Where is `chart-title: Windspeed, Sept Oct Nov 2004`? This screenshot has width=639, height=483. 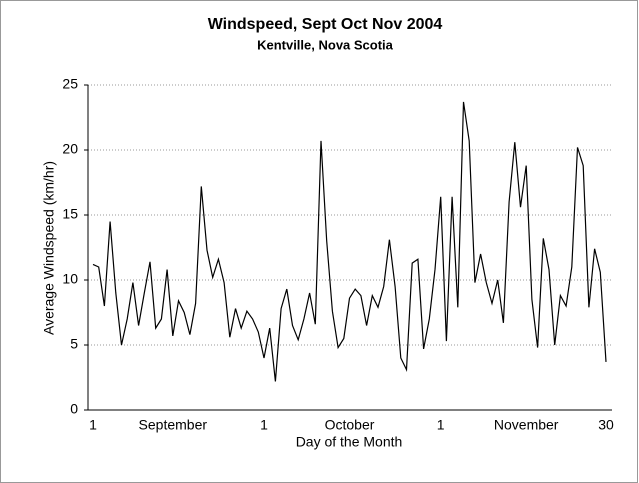 chart-title: Windspeed, Sept Oct Nov 2004 is located at coordinates (325, 24).